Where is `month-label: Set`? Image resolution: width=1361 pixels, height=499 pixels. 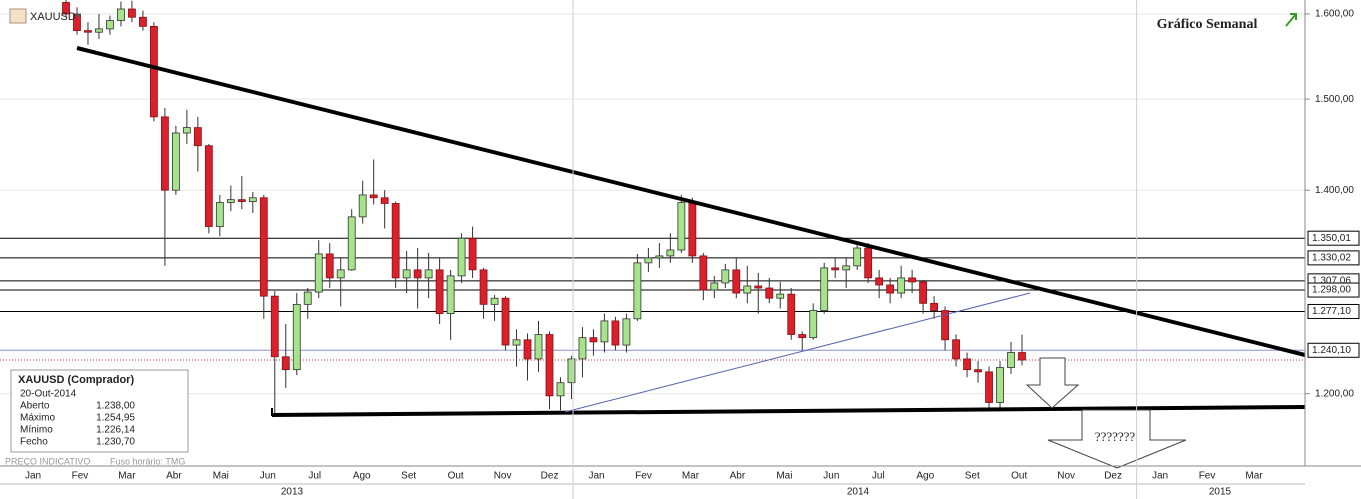
month-label: Set is located at coordinates (408, 476).